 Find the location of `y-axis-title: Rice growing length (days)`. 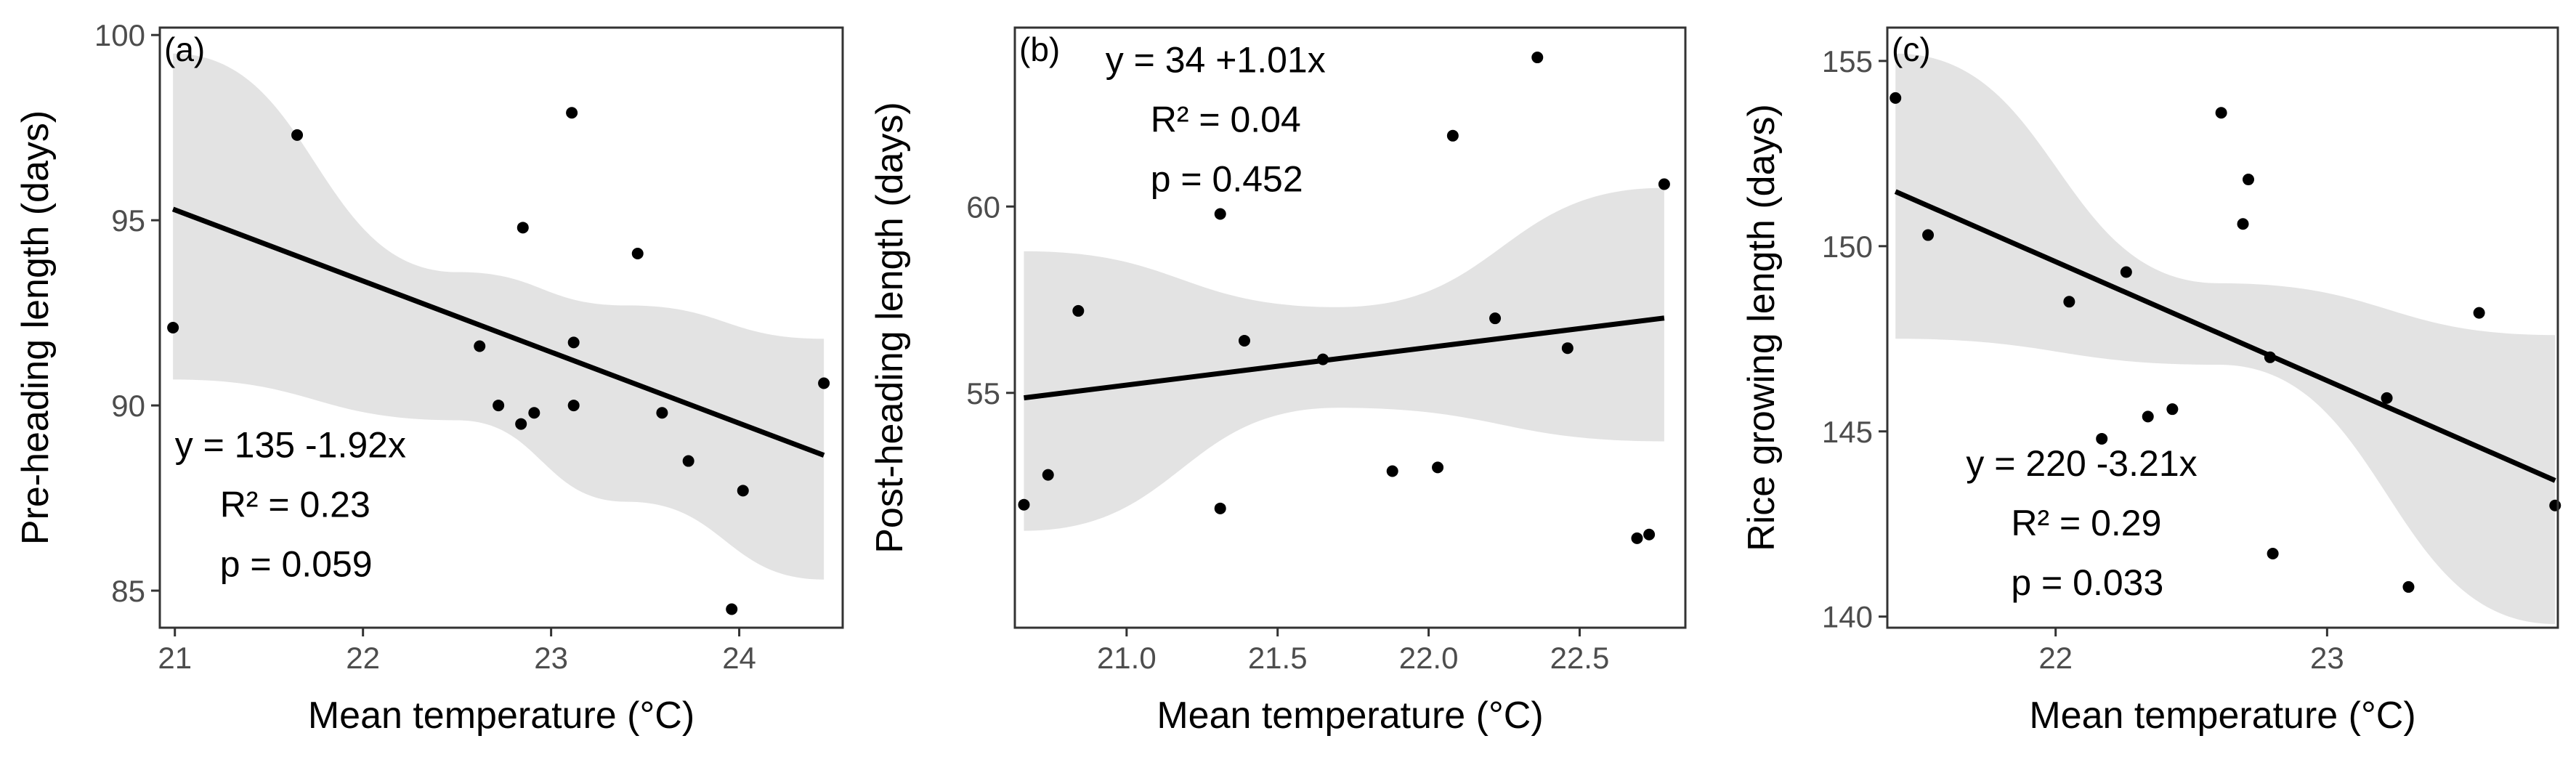

y-axis-title: Rice growing length (days) is located at coordinates (1762, 327).